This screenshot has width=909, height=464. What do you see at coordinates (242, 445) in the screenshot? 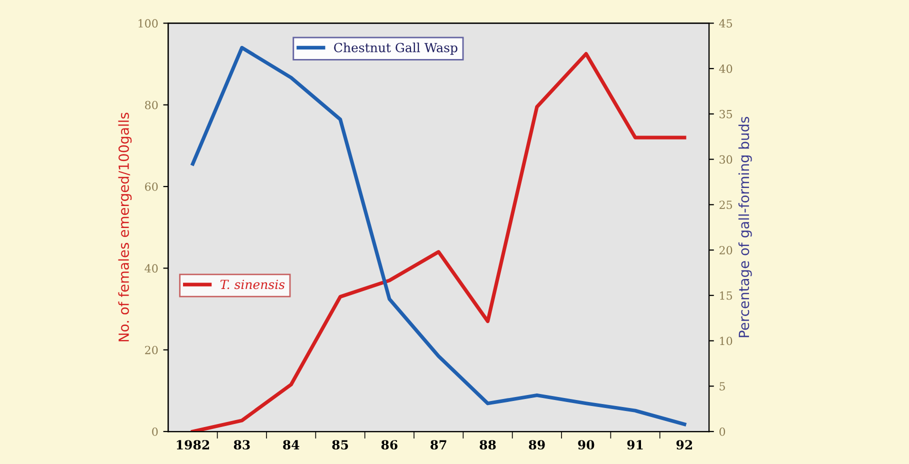
I see `x-tick-label: 83` at bounding box center [242, 445].